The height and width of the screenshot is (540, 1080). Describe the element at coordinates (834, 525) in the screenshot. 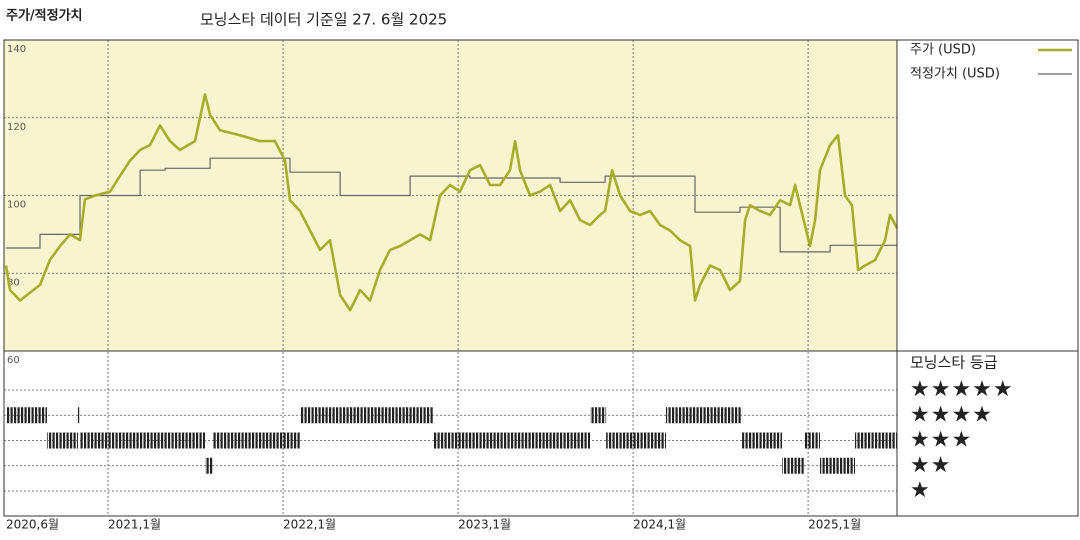

I see `x-tick-label: 2025,1월` at that location.